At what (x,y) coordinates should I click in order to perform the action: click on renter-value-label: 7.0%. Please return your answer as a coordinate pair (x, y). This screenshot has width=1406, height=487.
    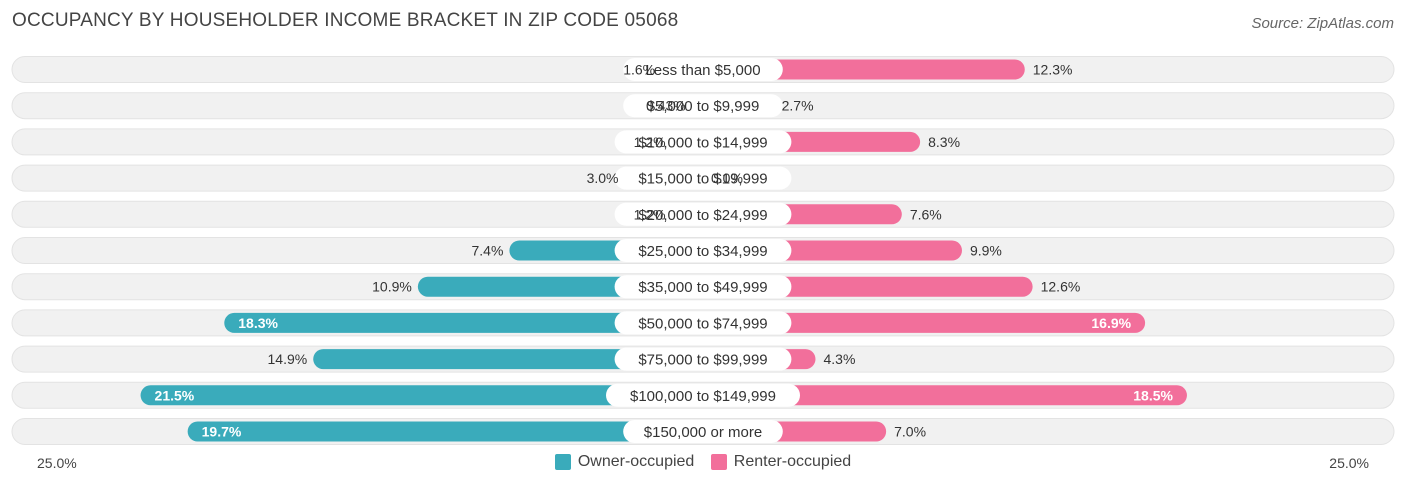
    Looking at the image, I should click on (910, 432).